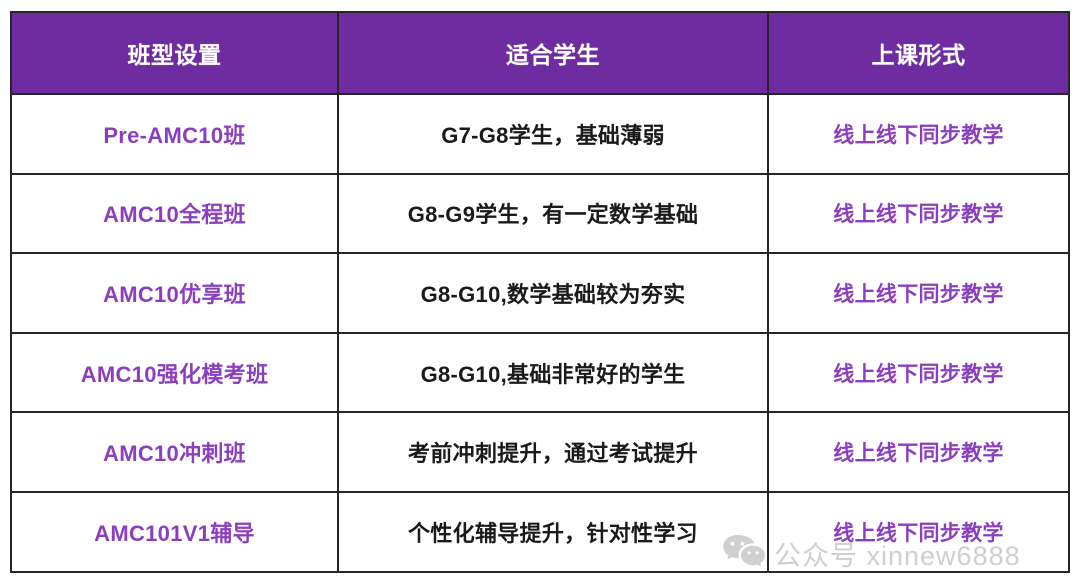 The width and height of the screenshot is (1080, 582). Describe the element at coordinates (174, 213) in the screenshot. I see `cell-class-name: AMC10全程班` at that location.